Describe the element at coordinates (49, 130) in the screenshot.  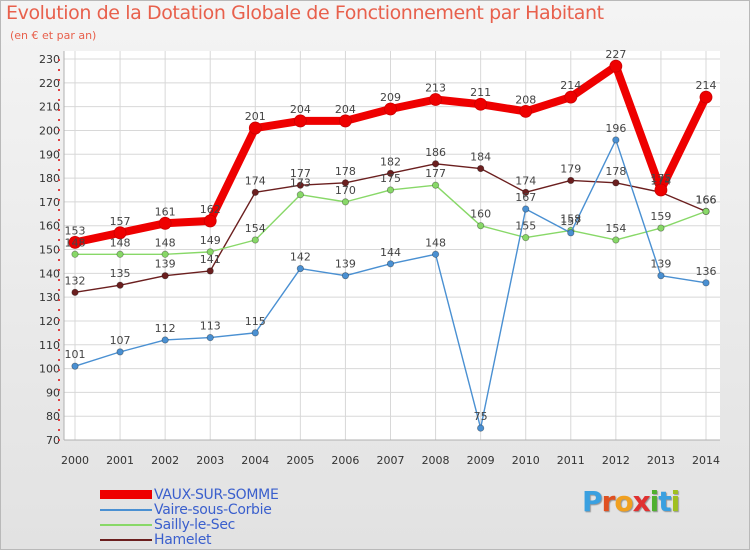
I see `y-tick-label: 200` at that location.